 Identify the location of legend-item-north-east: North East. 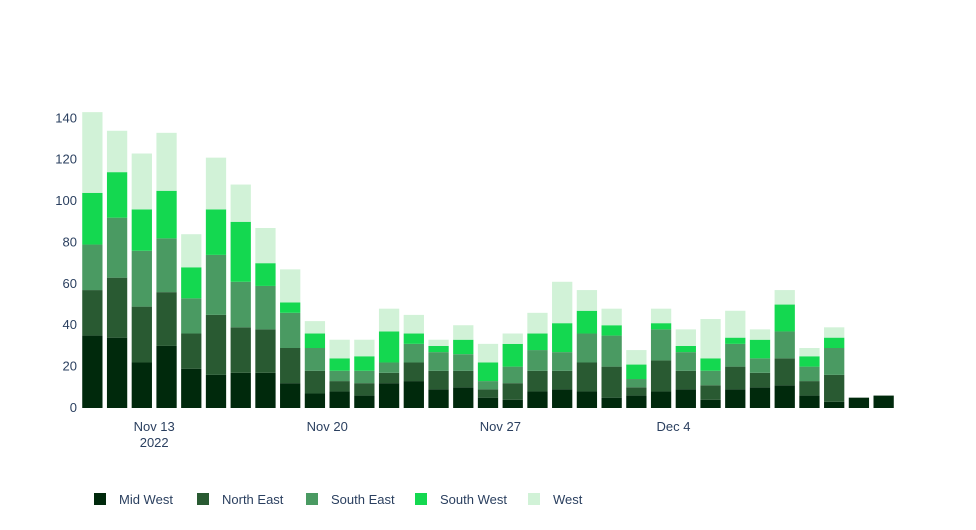
(240, 499).